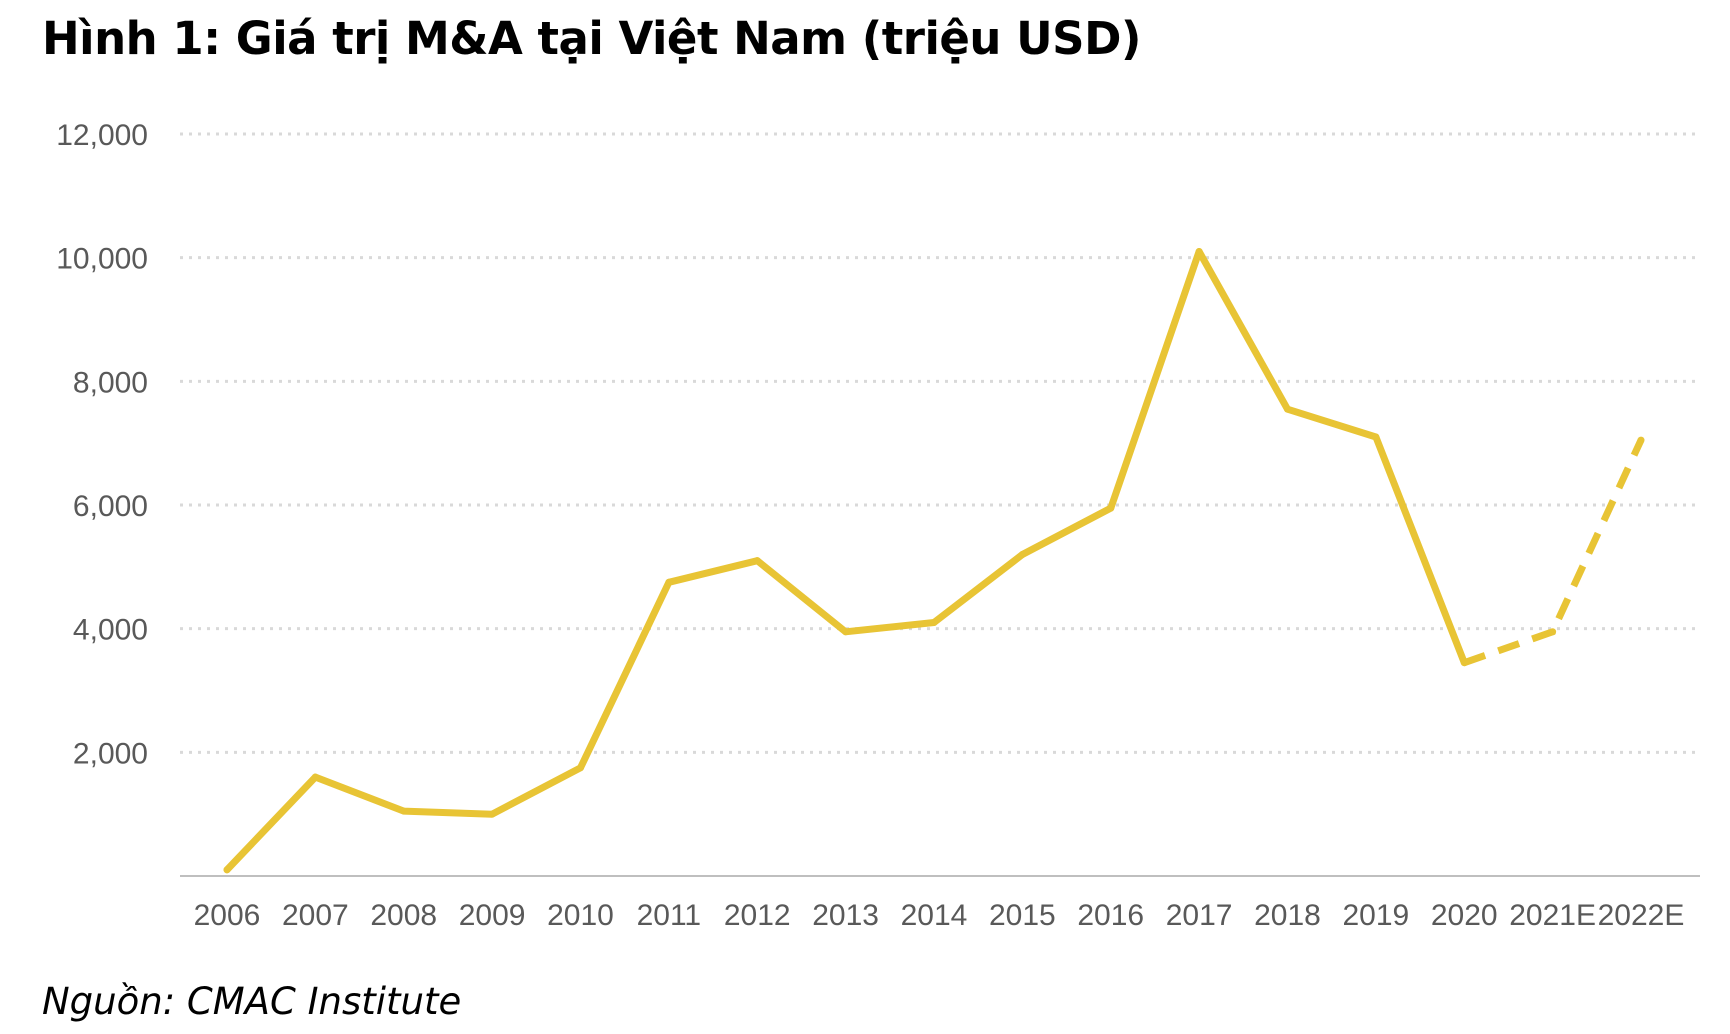  What do you see at coordinates (1199, 915) in the screenshot?
I see `x-tick-label: 2017` at bounding box center [1199, 915].